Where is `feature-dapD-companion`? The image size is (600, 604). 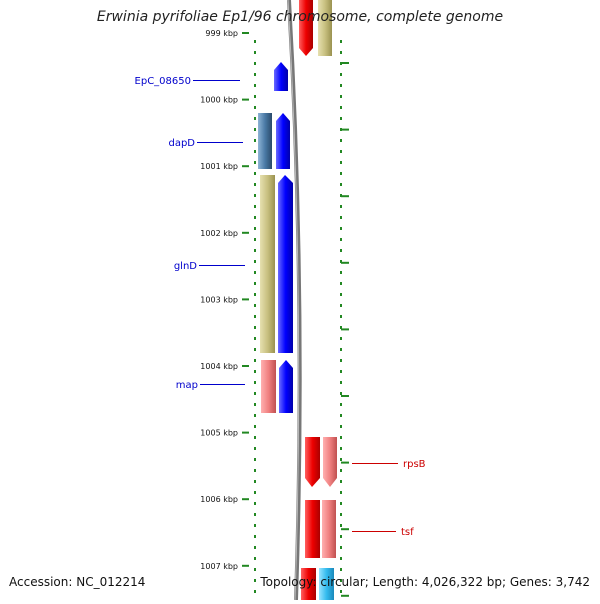
feature-dapD-companion is located at coordinates (265, 141).